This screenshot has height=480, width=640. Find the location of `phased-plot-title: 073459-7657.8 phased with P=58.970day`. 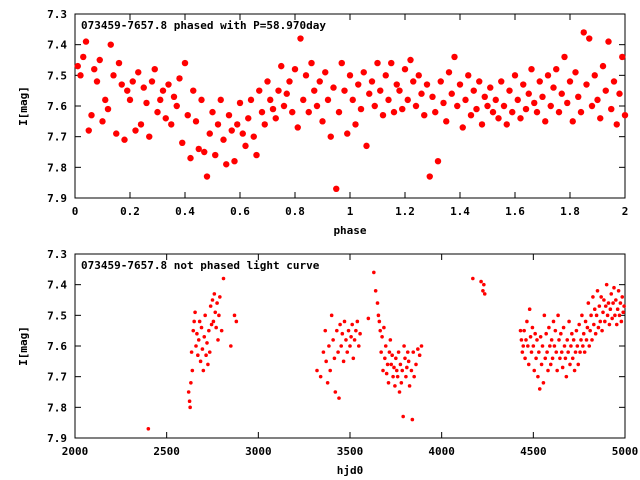

phased-plot-title: 073459-7657.8 phased with P=58.970day is located at coordinates (203, 25).